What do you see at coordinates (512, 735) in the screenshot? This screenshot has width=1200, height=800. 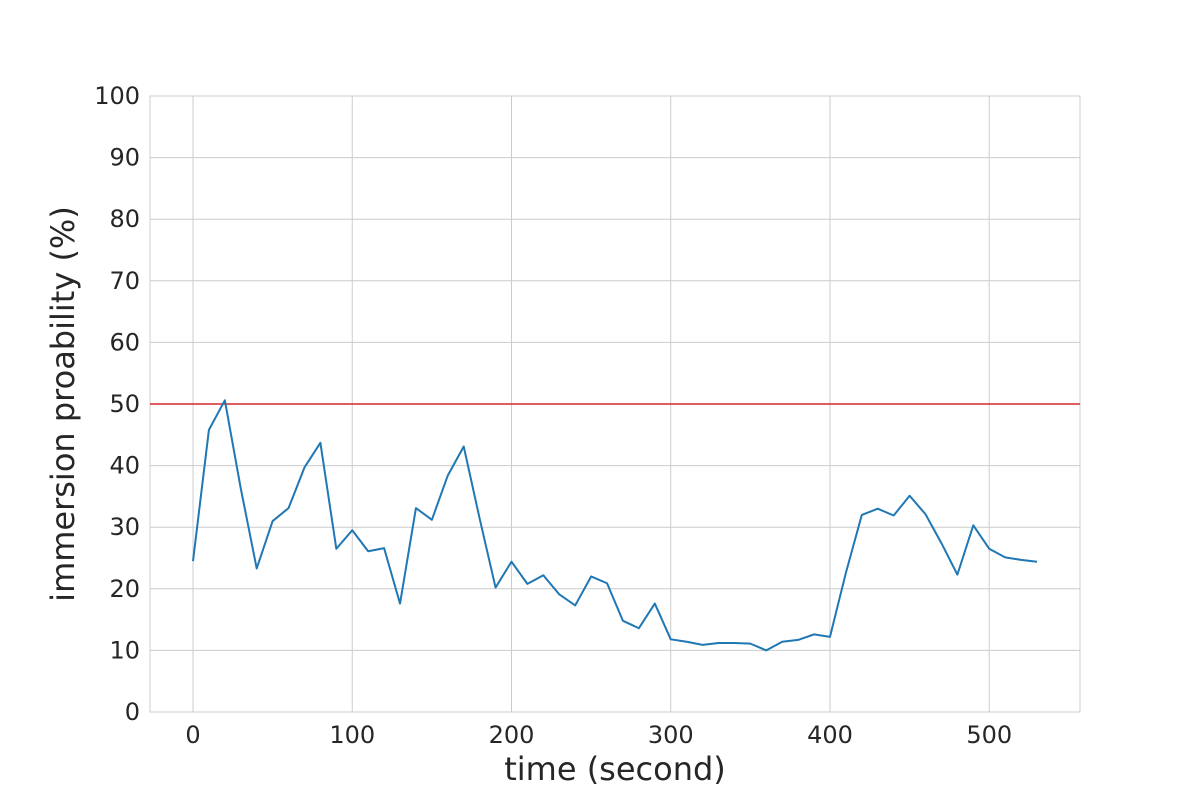 I see `x-tick-label: 200` at bounding box center [512, 735].